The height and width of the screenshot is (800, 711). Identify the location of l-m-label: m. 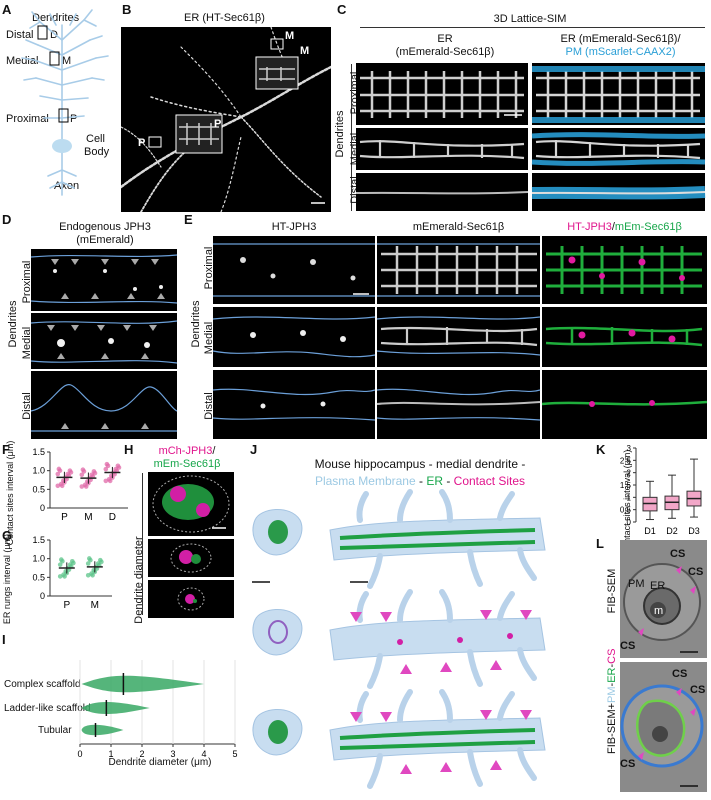
(659, 611).